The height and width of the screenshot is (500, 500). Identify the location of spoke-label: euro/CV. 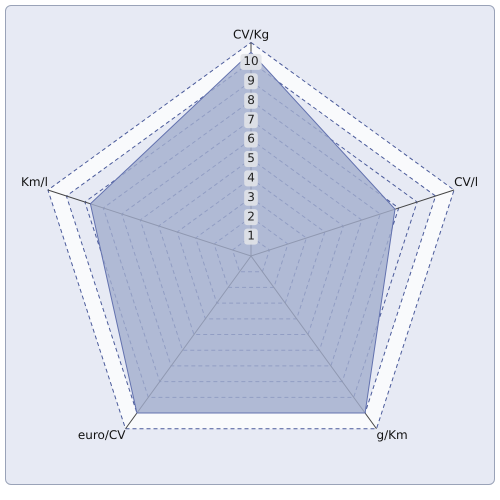
(102, 435).